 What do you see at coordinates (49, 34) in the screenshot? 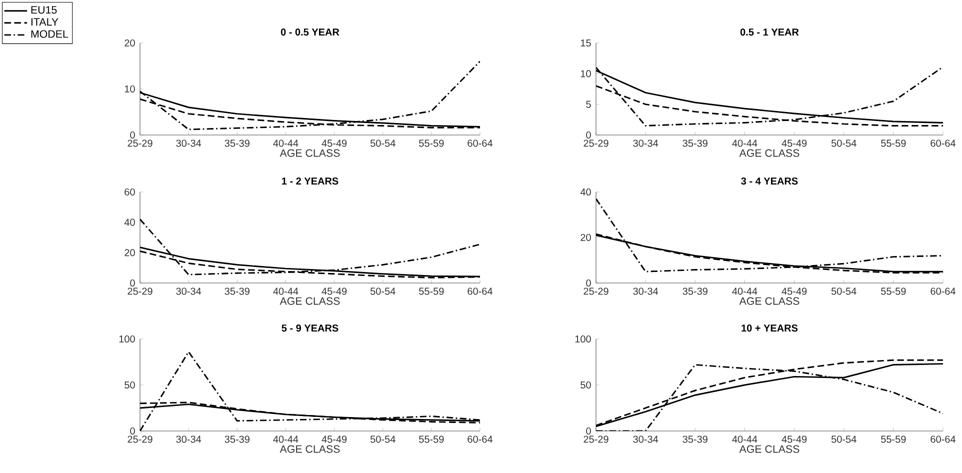
I see `legend-label: MODEL` at bounding box center [49, 34].